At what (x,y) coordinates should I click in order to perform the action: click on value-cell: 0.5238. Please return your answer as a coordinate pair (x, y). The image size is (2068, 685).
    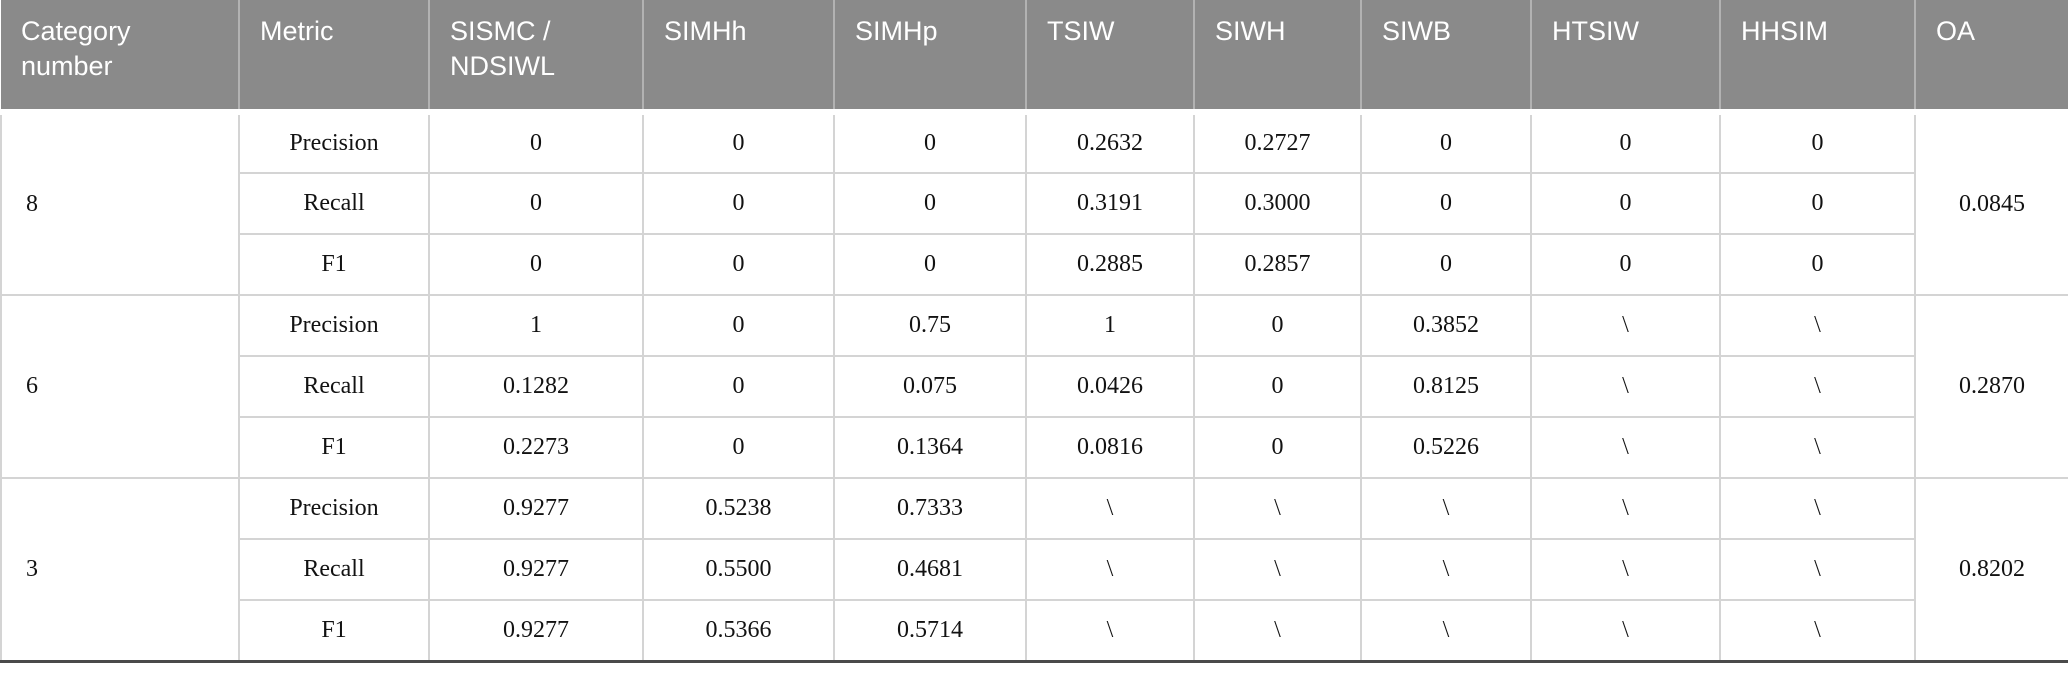
    Looking at the image, I should click on (738, 508).